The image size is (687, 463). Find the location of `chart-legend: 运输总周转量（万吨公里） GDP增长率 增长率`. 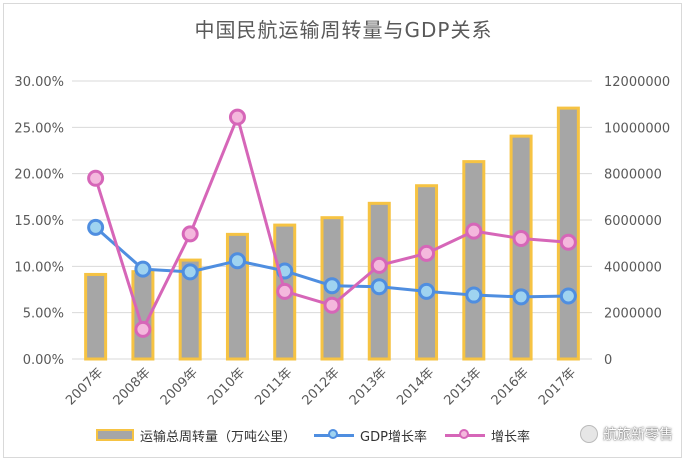

chart-legend: 运输总周转量（万吨公里） GDP增长率 增长率 is located at coordinates (322, 435).